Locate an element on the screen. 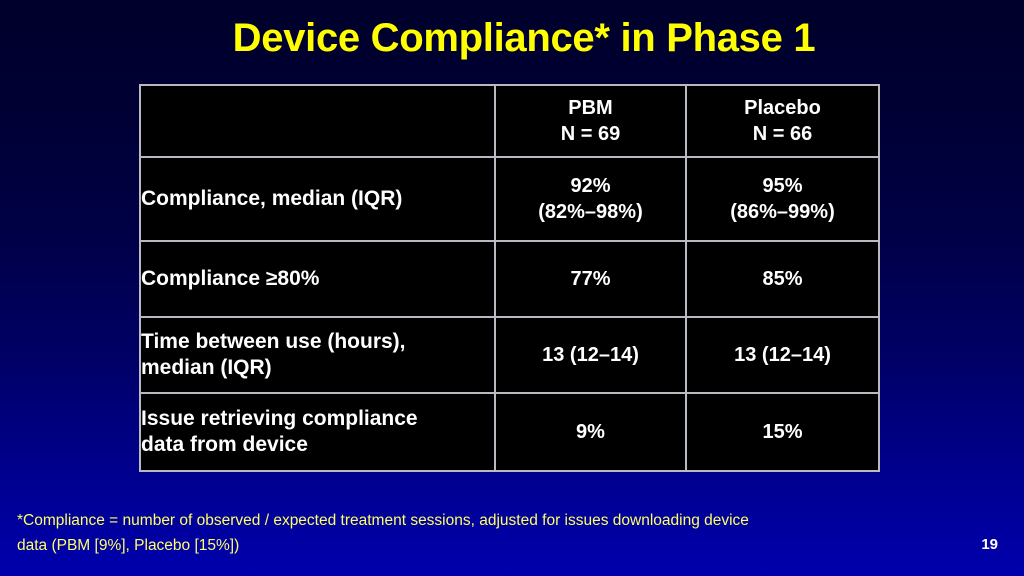 This screenshot has height=576, width=1024. pbm-header-count: N = 69 is located at coordinates (590, 134).